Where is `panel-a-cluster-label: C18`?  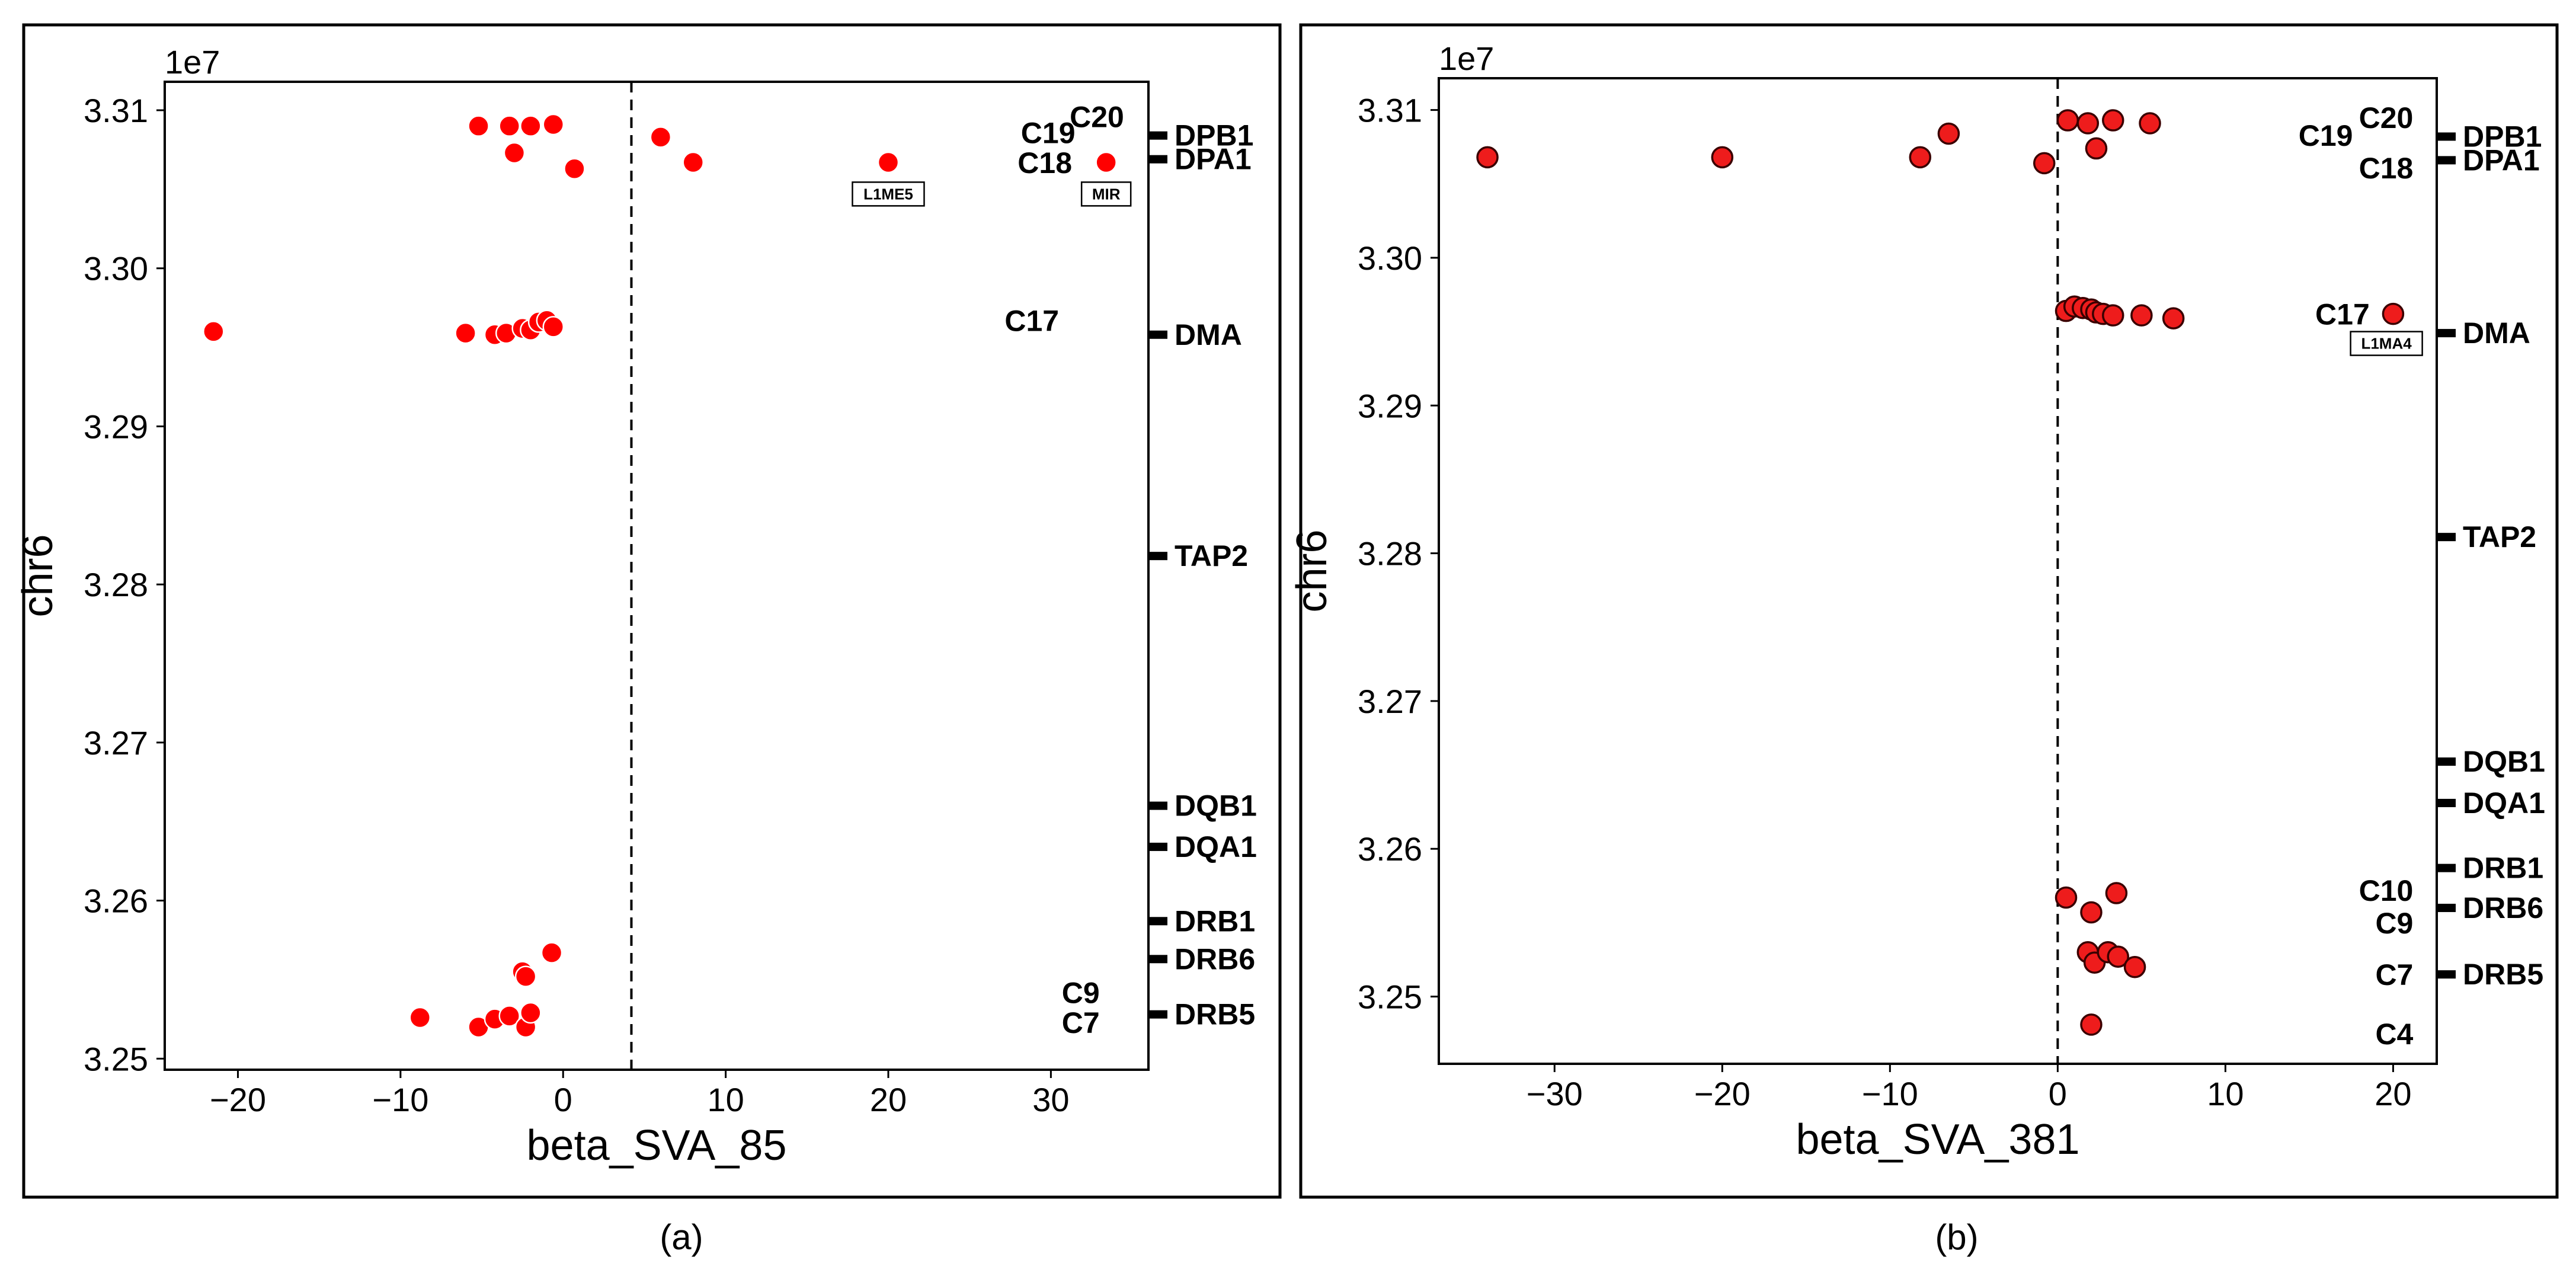
panel-a-cluster-label: C18 is located at coordinates (1044, 163).